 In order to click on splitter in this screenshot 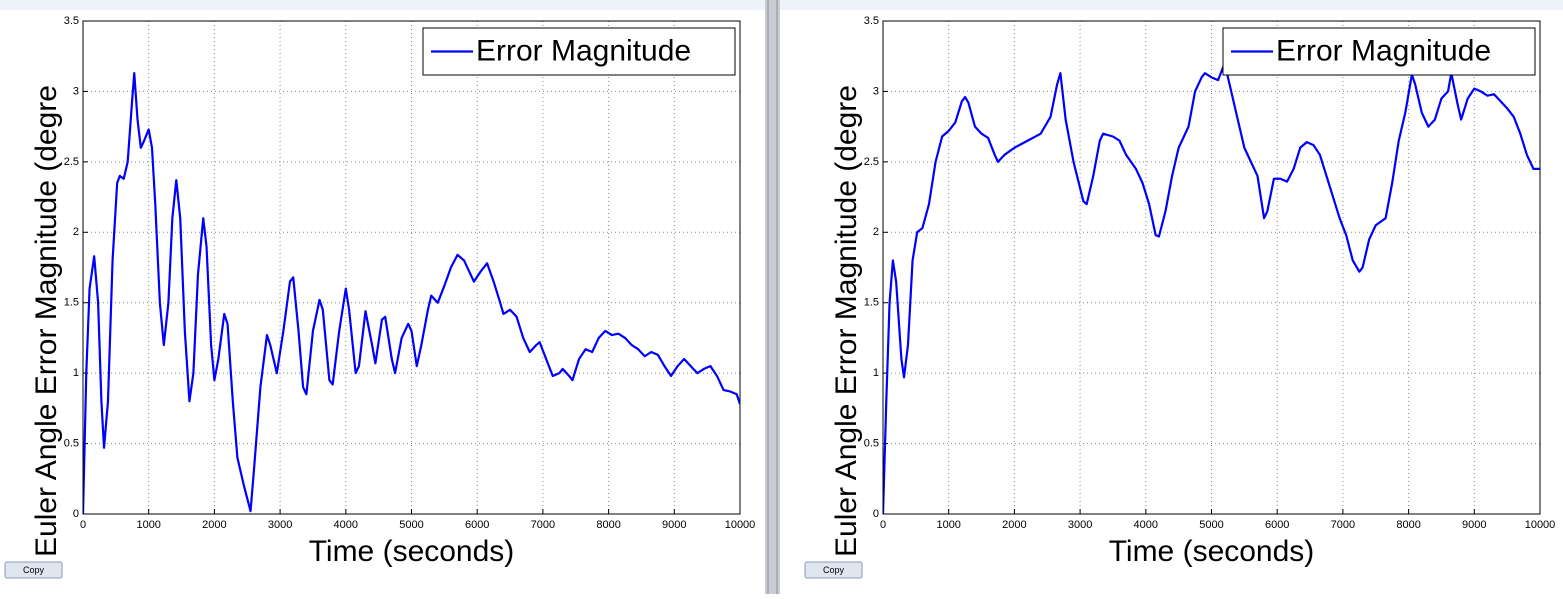, I will do `click(772, 297)`.